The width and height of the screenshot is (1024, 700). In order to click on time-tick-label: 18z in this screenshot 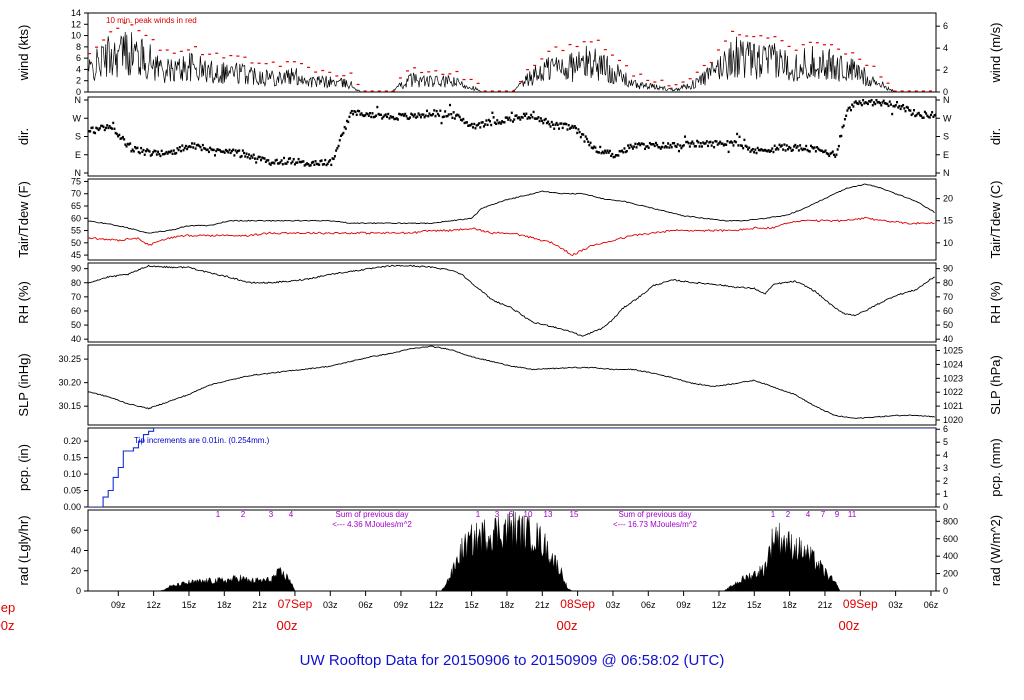, I will do `click(224, 605)`.